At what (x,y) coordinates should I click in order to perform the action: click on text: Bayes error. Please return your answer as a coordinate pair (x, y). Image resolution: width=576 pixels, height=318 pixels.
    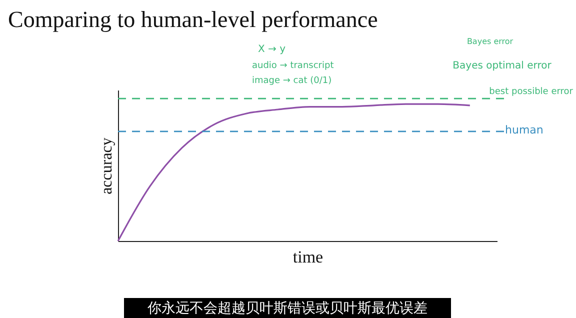
    Looking at the image, I should click on (490, 41).